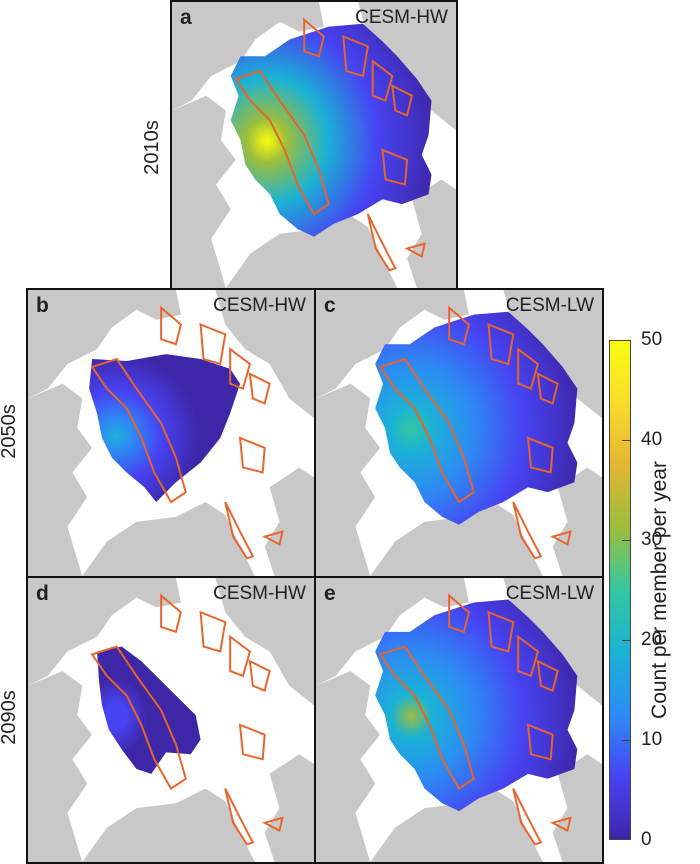  I want to click on map-panel-d: d CESM-HW, so click(171, 720).